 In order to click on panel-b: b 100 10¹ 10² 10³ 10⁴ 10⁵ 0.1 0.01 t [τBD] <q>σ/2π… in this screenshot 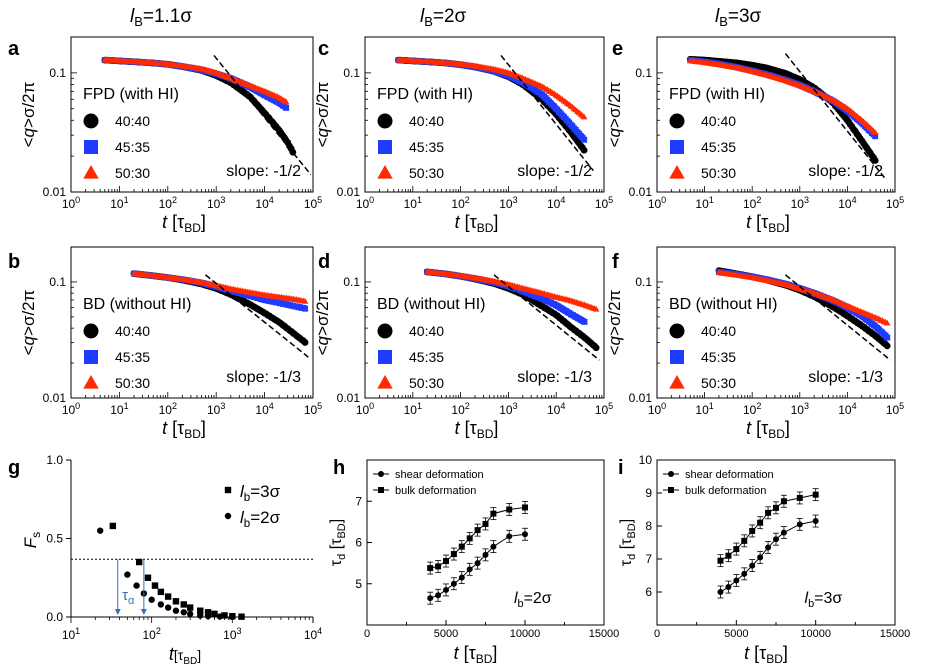, I will do `click(165, 343)`.